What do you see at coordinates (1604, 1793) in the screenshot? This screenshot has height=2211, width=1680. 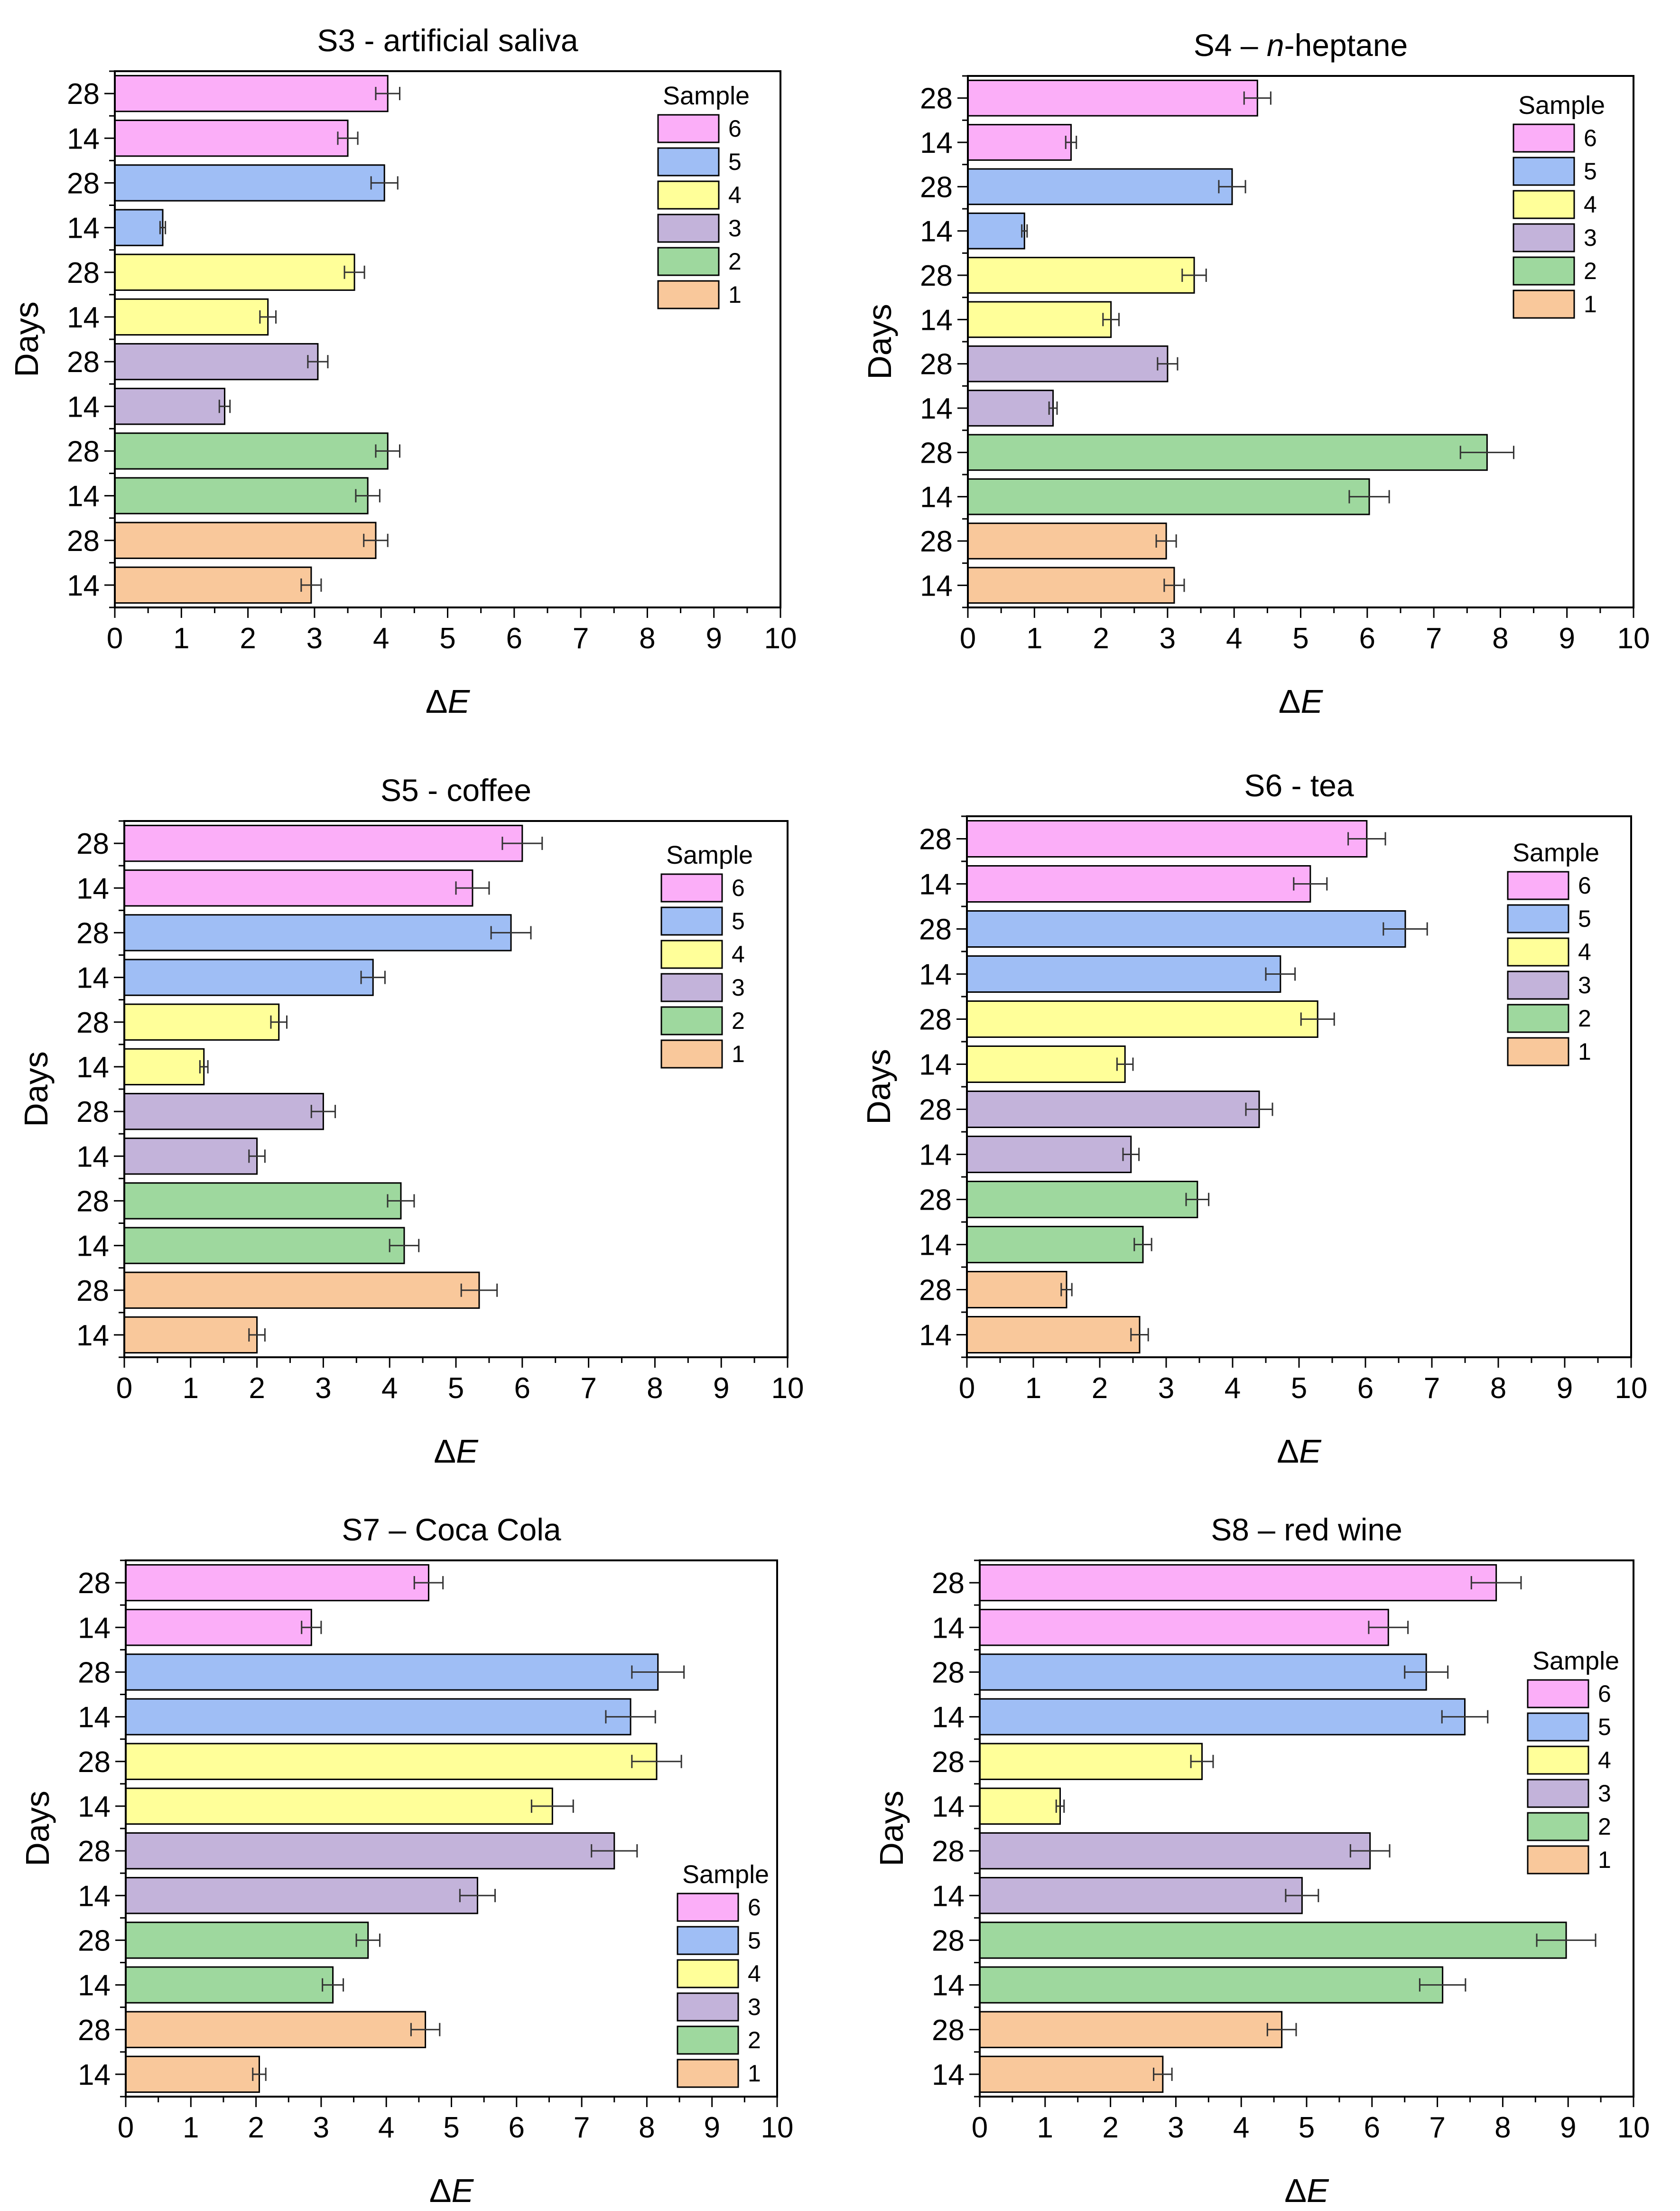 I see `legend-label: 3` at bounding box center [1604, 1793].